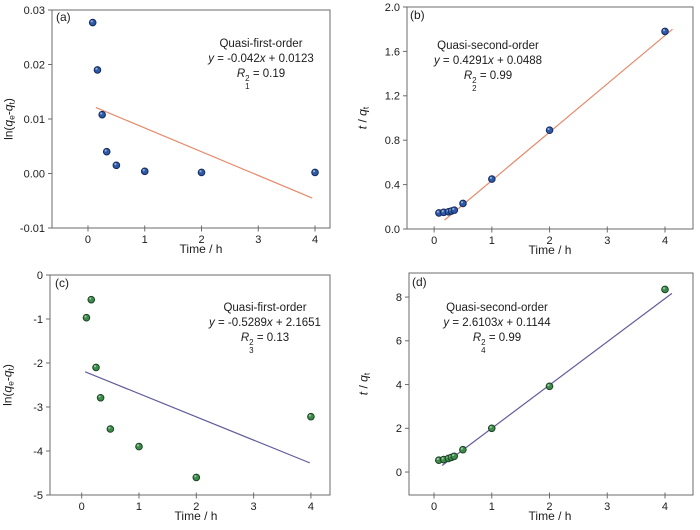 Image resolution: width=700 pixels, height=530 pixels. Describe the element at coordinates (34, 174) in the screenshot. I see `y-tick-label: 0.00` at that location.